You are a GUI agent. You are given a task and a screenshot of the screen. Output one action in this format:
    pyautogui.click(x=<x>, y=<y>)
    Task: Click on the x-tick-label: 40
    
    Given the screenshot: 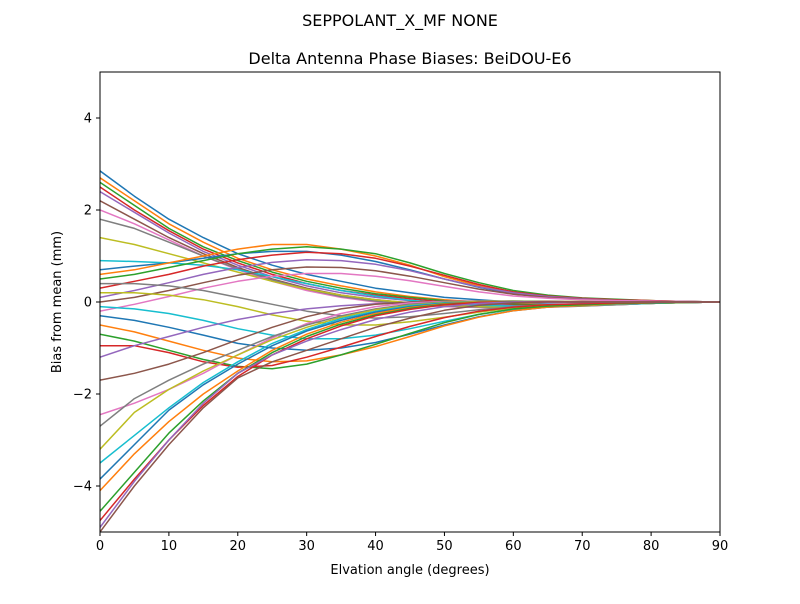 What is the action you would take?
    pyautogui.click(x=375, y=546)
    